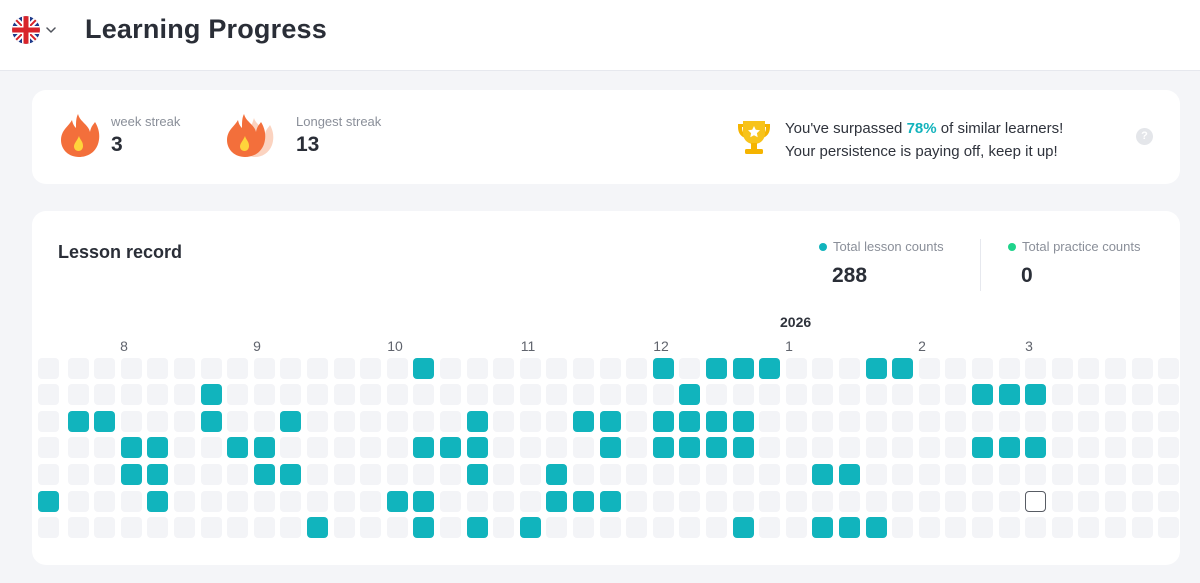  Describe the element at coordinates (1029, 346) in the screenshot. I see `month-label: 3` at that location.